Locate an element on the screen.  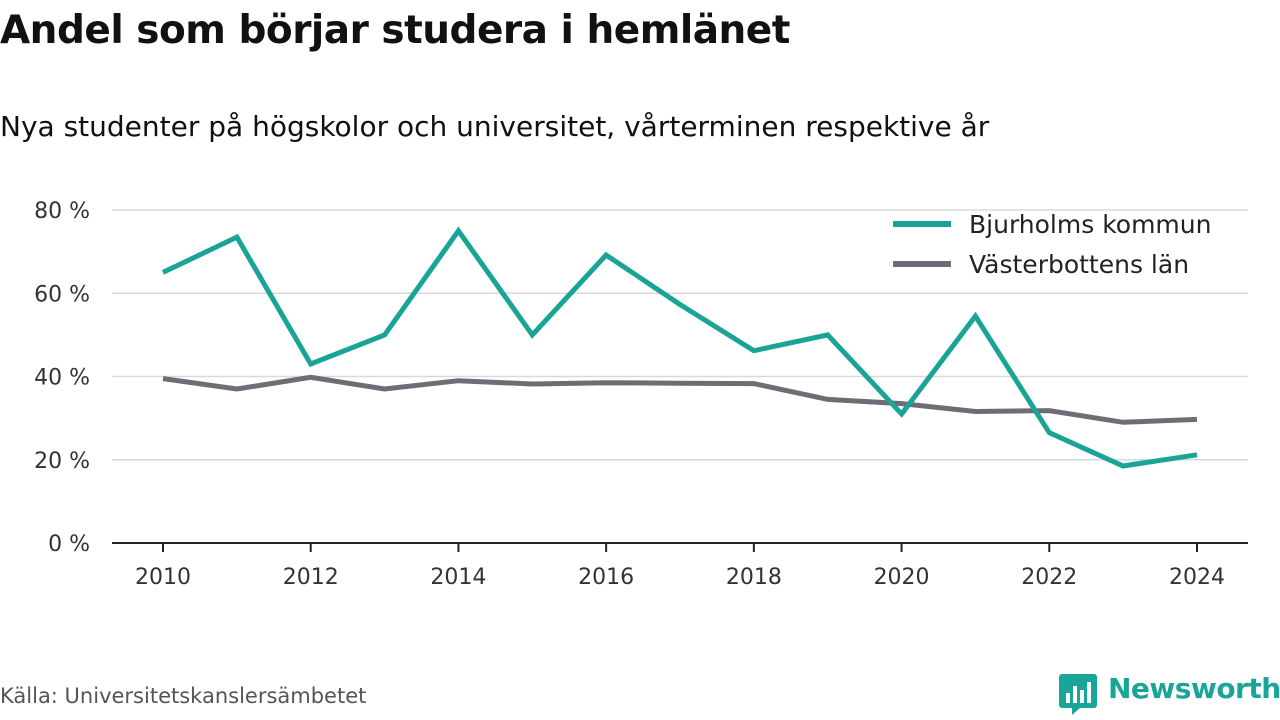
y-tick-label: 40 % is located at coordinates (62, 378).